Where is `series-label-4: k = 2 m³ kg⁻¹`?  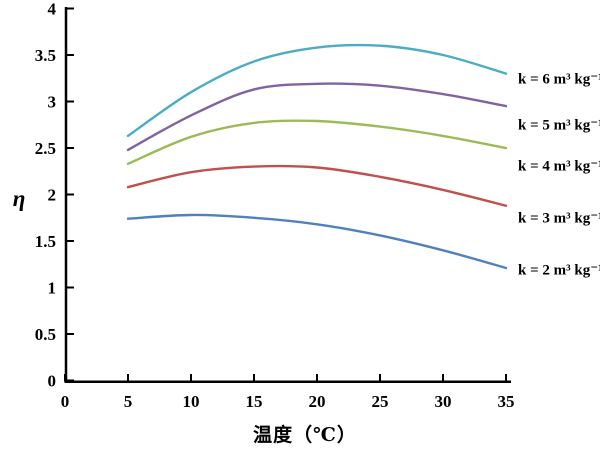 series-label-4: k = 2 m³ kg⁻¹ is located at coordinates (559, 270).